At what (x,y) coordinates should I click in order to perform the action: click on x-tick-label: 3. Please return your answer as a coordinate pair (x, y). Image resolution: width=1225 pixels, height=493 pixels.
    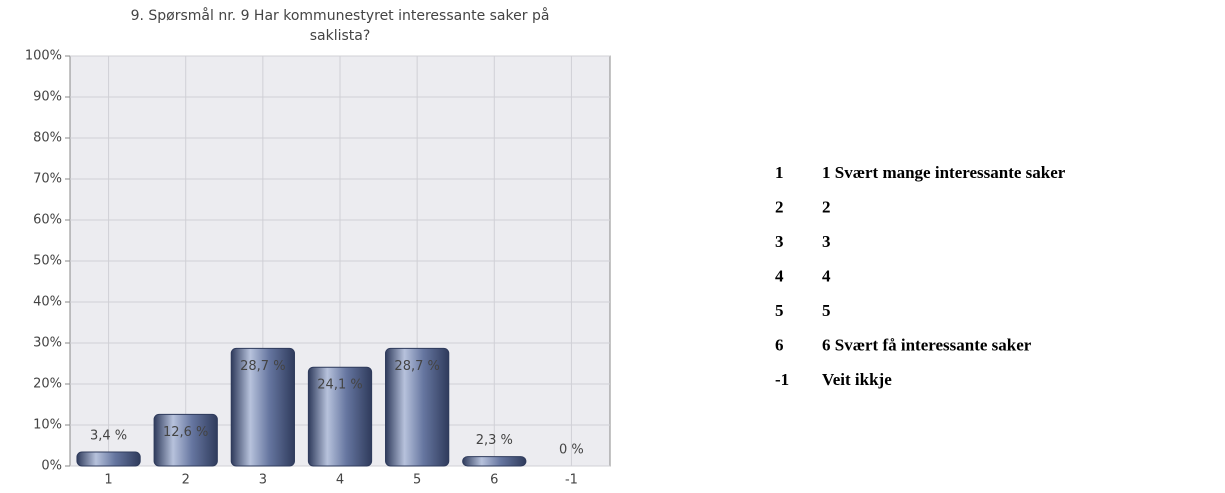
    Looking at the image, I should click on (263, 480).